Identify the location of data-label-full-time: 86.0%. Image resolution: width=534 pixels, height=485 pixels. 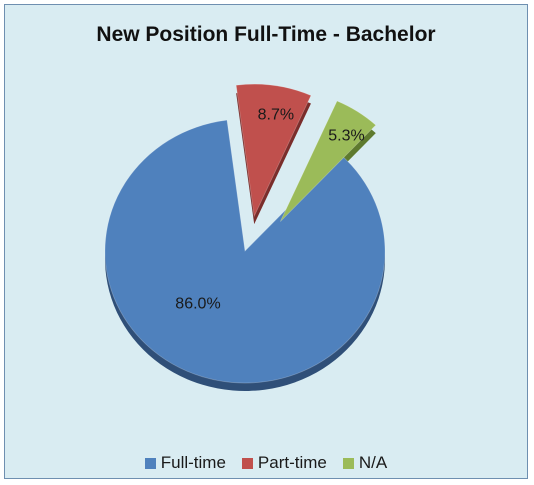
(197, 304).